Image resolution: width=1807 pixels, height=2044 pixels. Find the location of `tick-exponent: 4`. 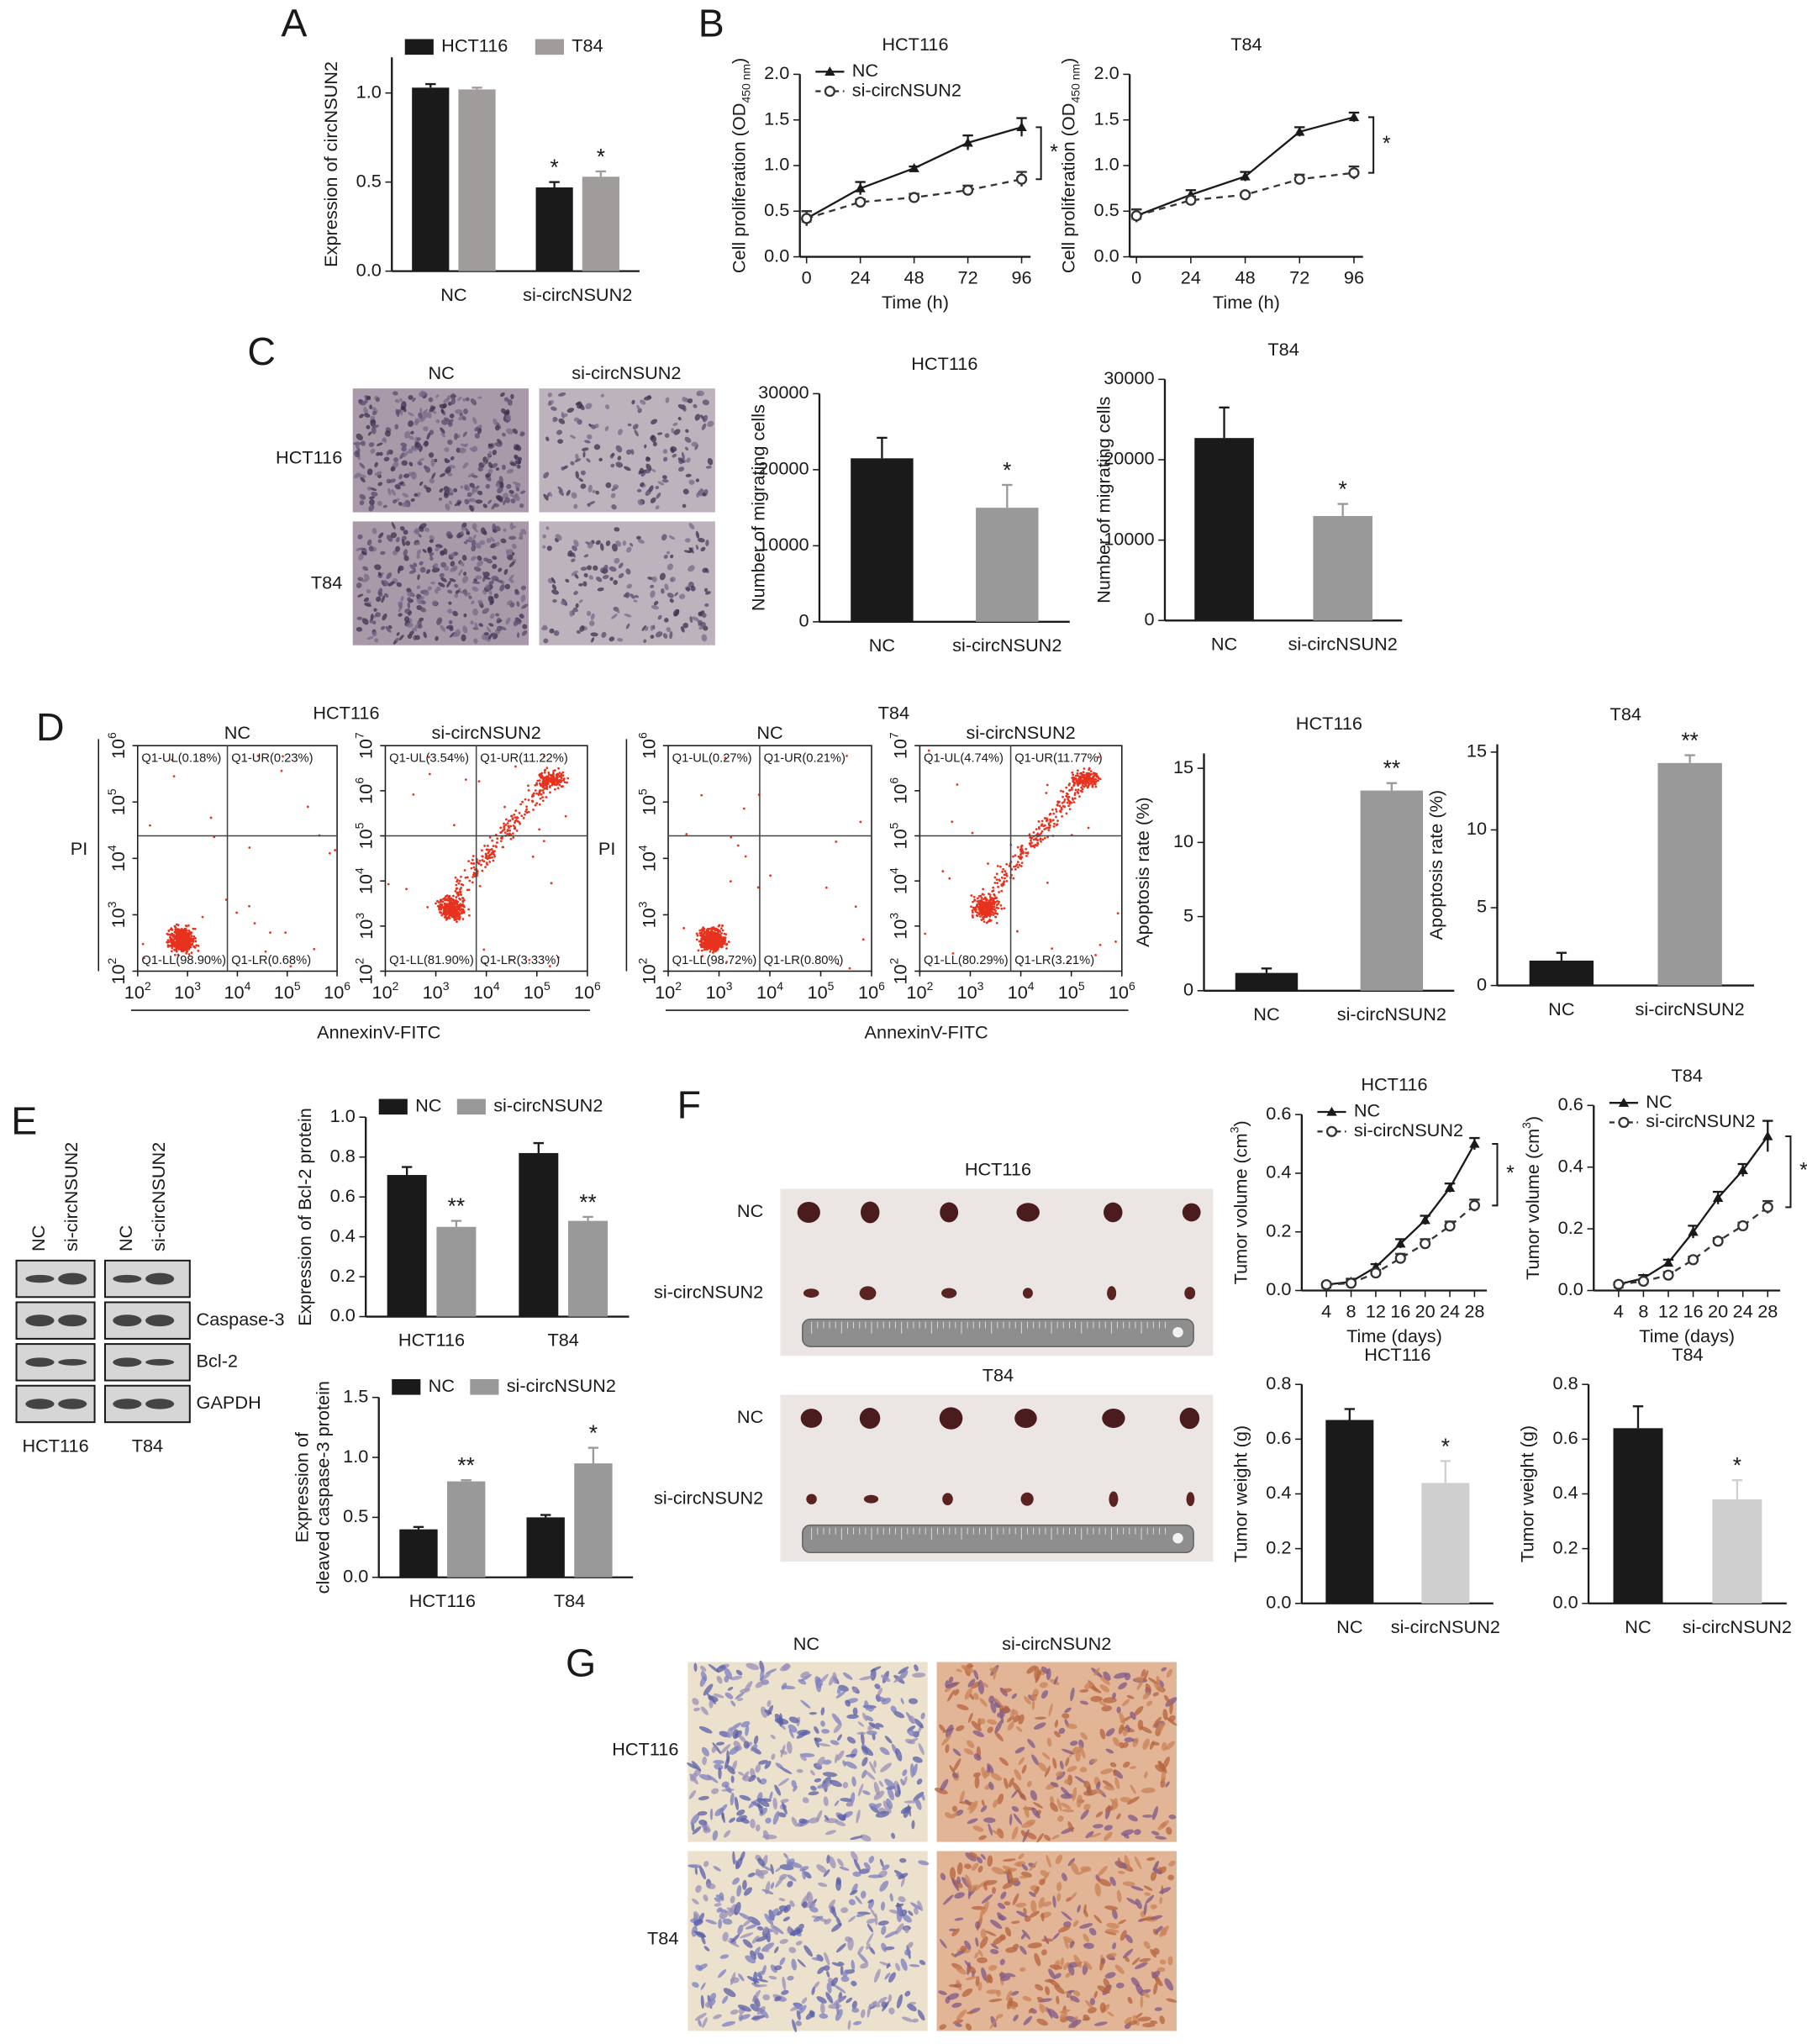

tick-exponent: 4 is located at coordinates (248, 986).